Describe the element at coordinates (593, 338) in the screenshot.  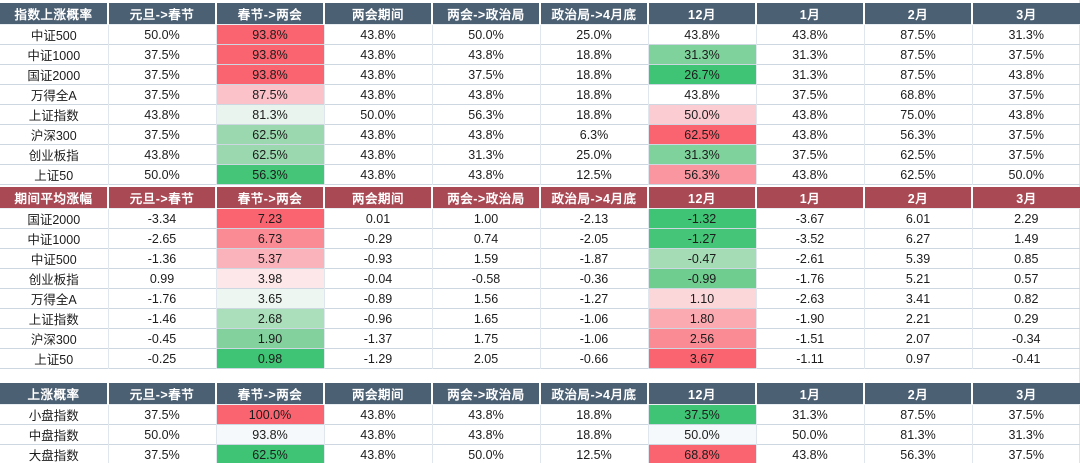
I see `data-cell: -1.06` at that location.